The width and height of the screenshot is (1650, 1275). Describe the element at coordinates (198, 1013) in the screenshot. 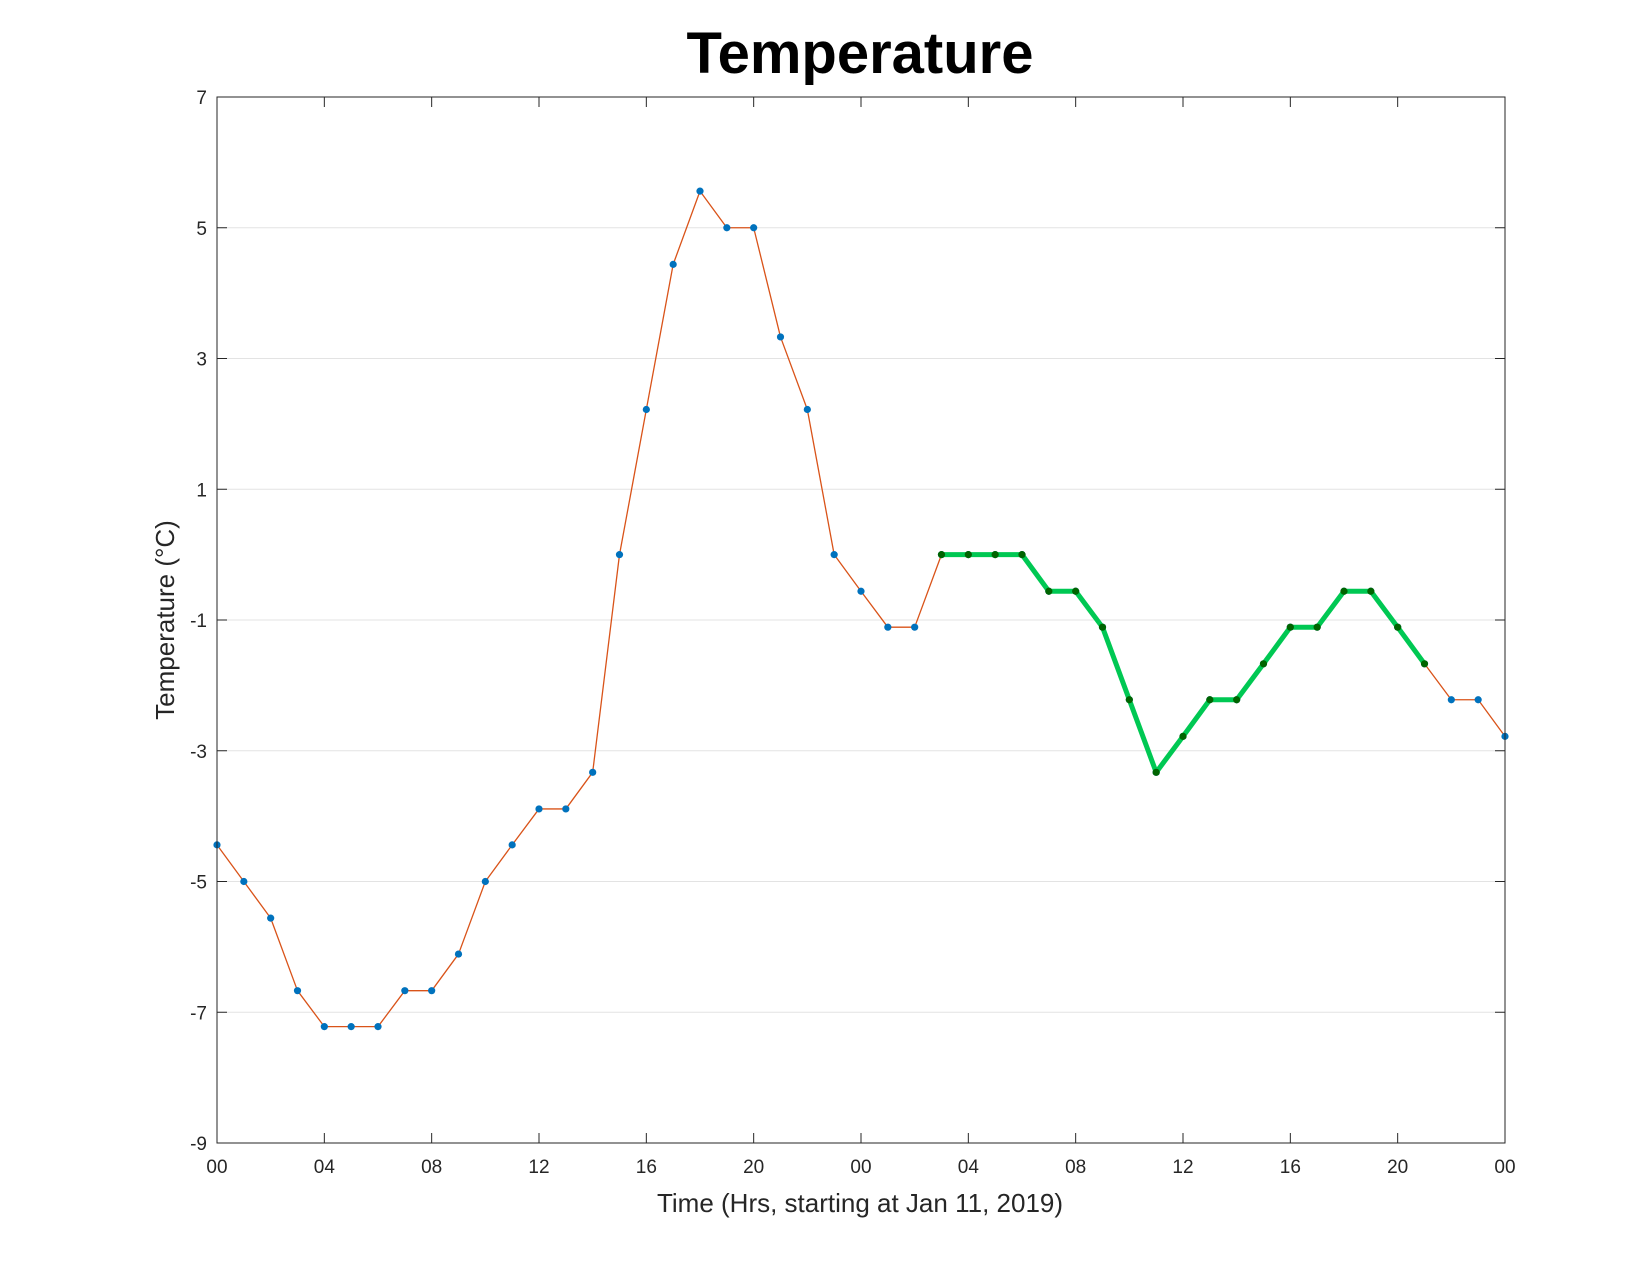

I see `y-tick-label: -7` at that location.